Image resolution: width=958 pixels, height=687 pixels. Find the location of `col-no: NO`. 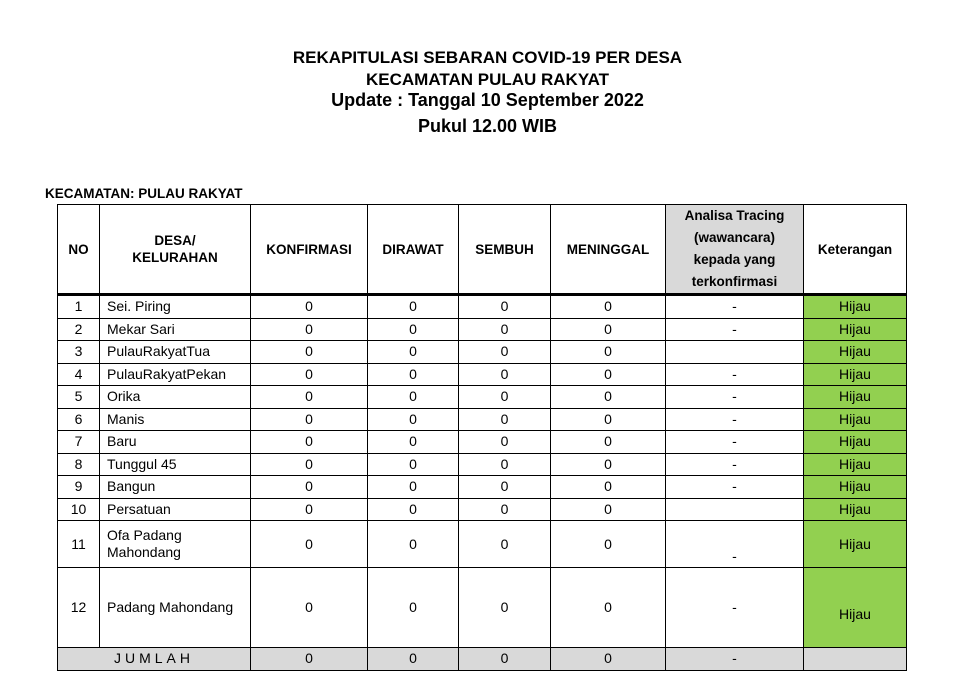

col-no: NO is located at coordinates (78, 250).